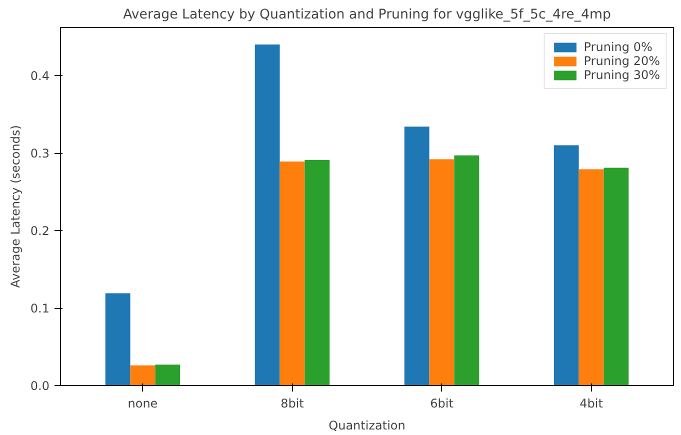 The height and width of the screenshot is (435, 681). I want to click on legend-label: Pruning 30%, so click(622, 75).